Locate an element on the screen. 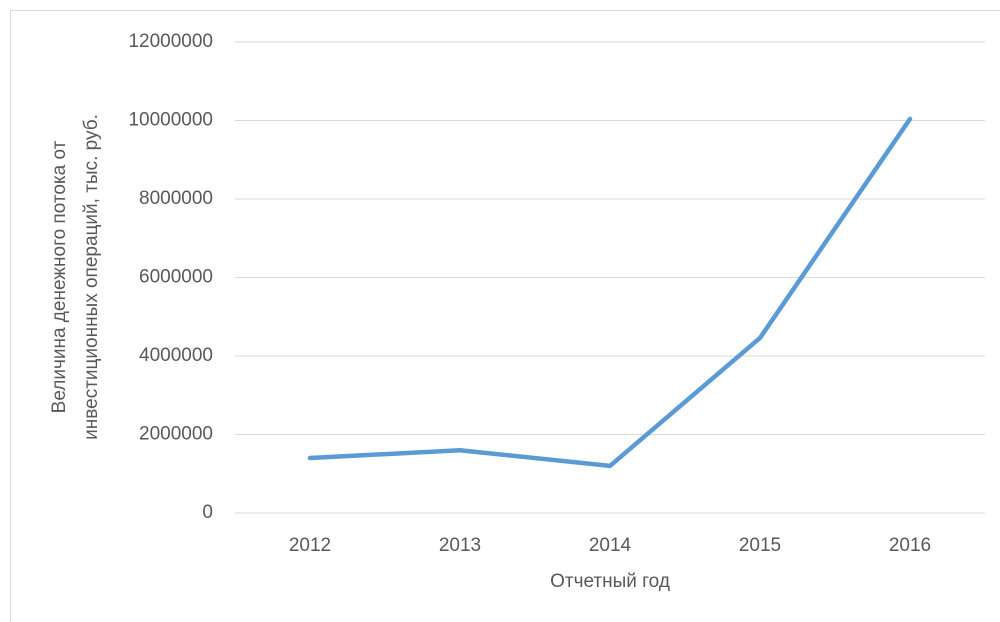  y-tick-label: 12000000 is located at coordinates (170, 41).